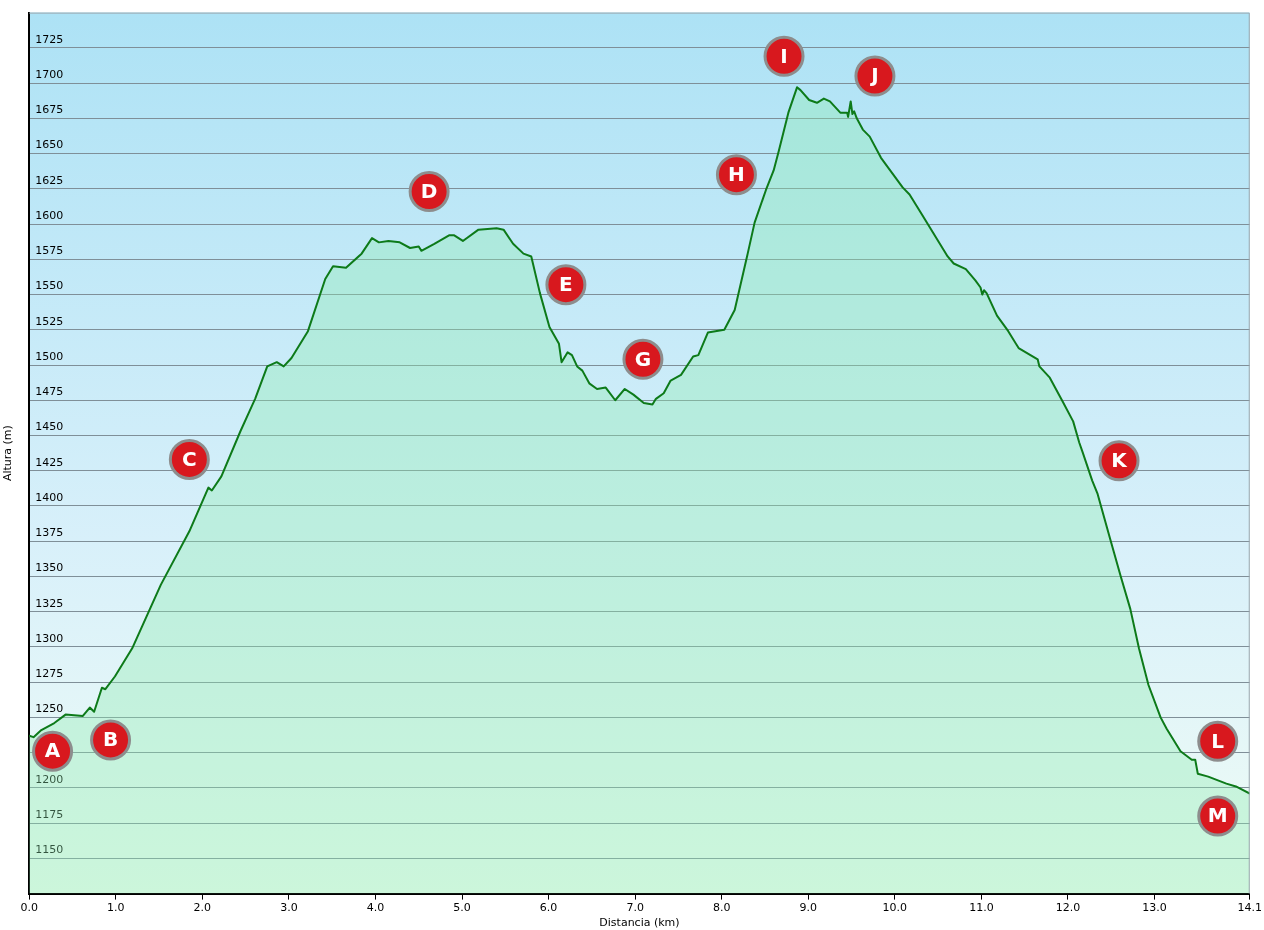 The width and height of the screenshot is (1264, 930). I want to click on y-tick-label: 1550, so click(49, 286).